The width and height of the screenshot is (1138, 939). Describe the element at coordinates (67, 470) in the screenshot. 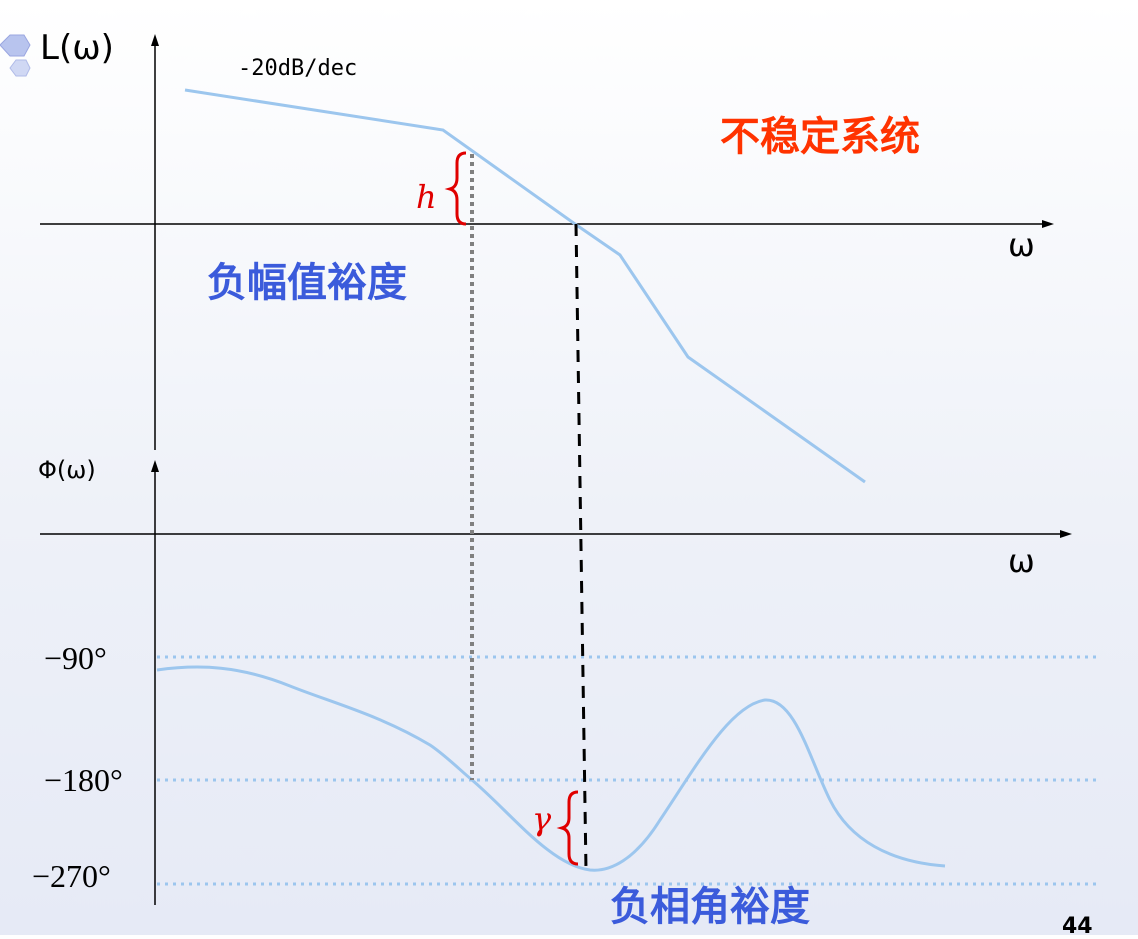

I see `phase-y-label: Φ(ω)` at that location.